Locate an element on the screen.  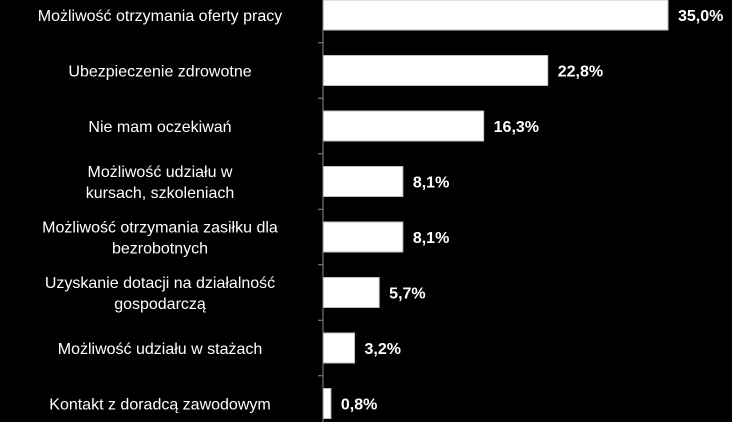
data-label: 22,8% is located at coordinates (580, 72).